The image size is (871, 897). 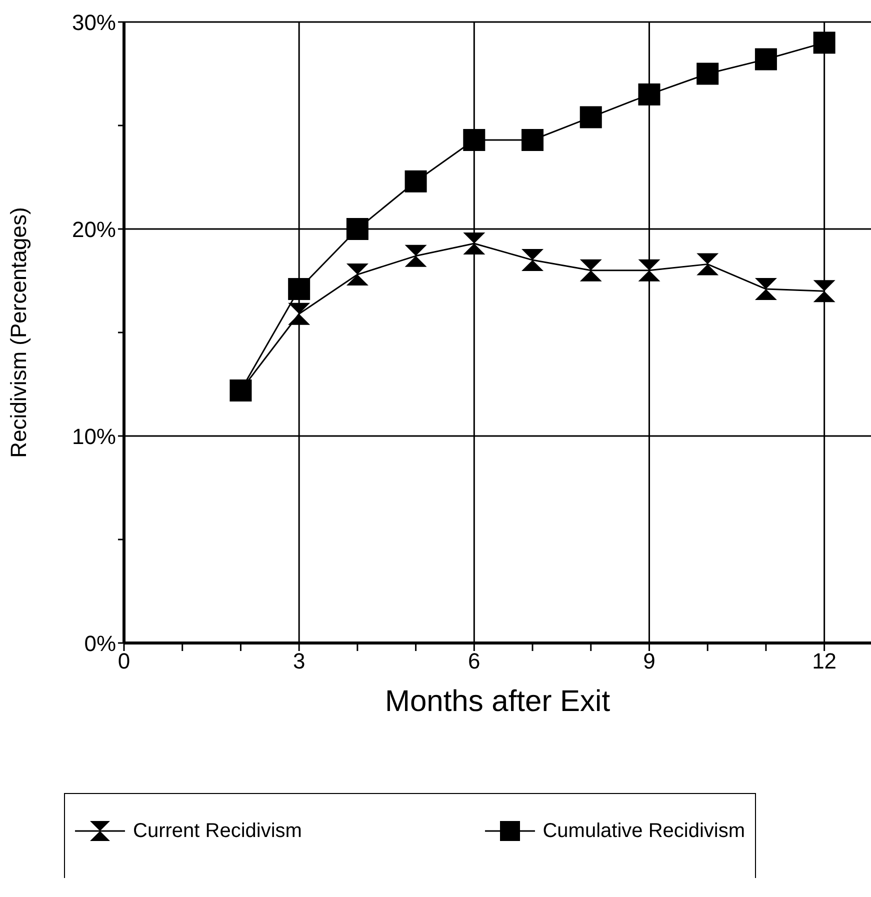 What do you see at coordinates (94, 22) in the screenshot?
I see `y-tick-label: 30%` at bounding box center [94, 22].